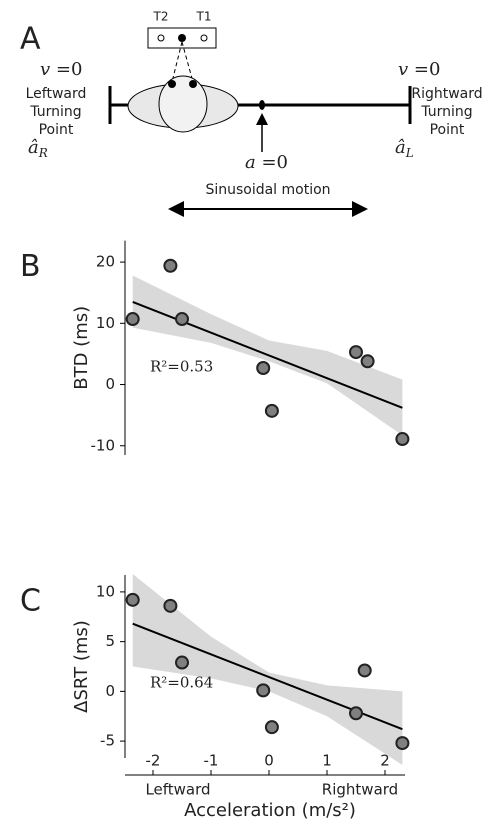 The image size is (499, 824). I want to click on y-tick-label: -10, so click(103, 445).